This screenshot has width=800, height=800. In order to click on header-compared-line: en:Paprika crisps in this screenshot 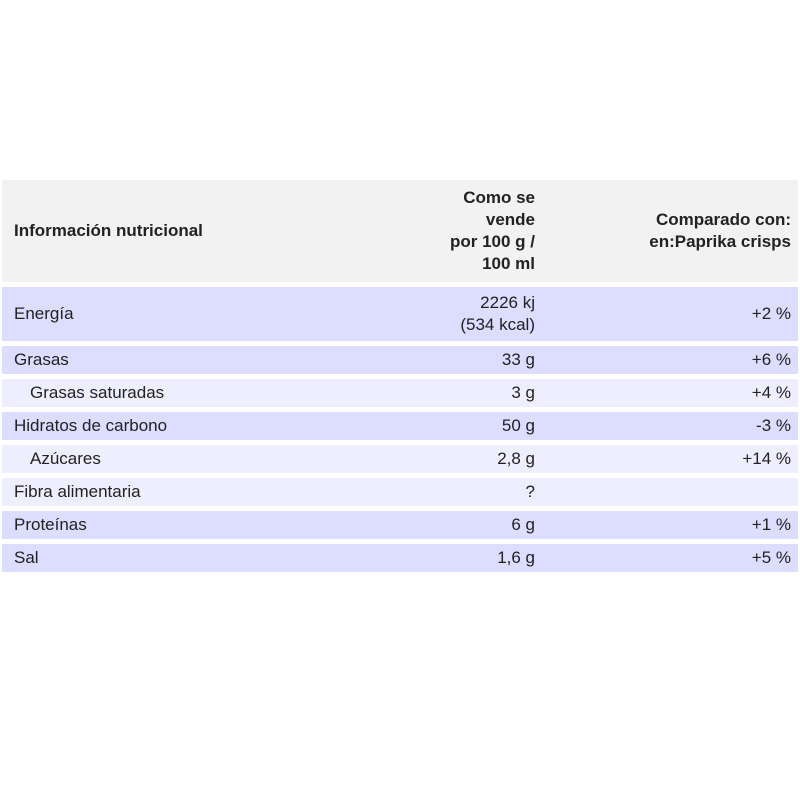, I will do `click(720, 241)`.